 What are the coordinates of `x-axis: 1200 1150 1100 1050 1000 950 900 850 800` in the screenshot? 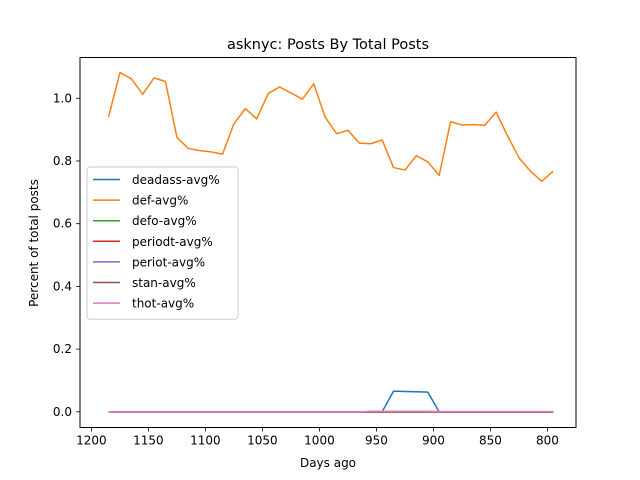 It's located at (317, 437).